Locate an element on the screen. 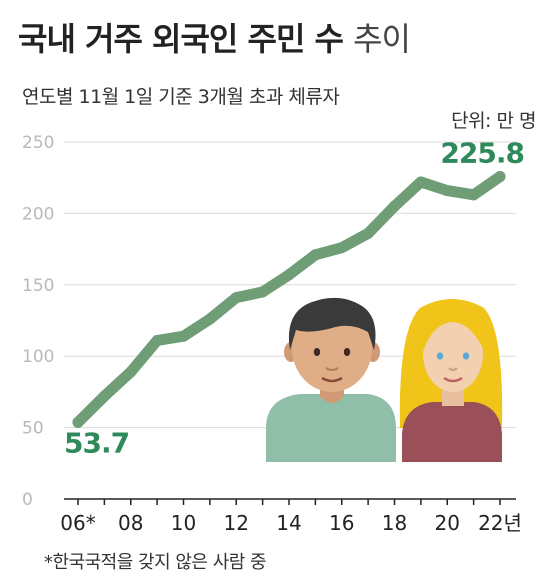  x-tick-label: 12 is located at coordinates (236, 523).